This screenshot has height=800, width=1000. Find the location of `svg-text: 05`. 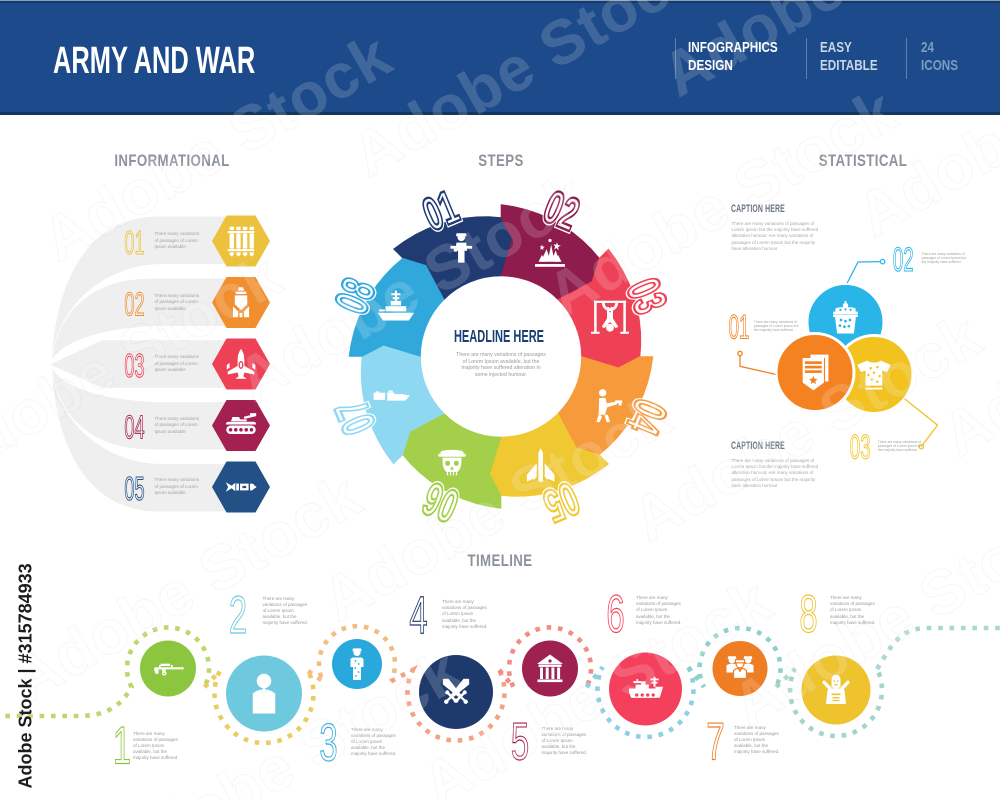

svg-text: 05 is located at coordinates (134, 488).